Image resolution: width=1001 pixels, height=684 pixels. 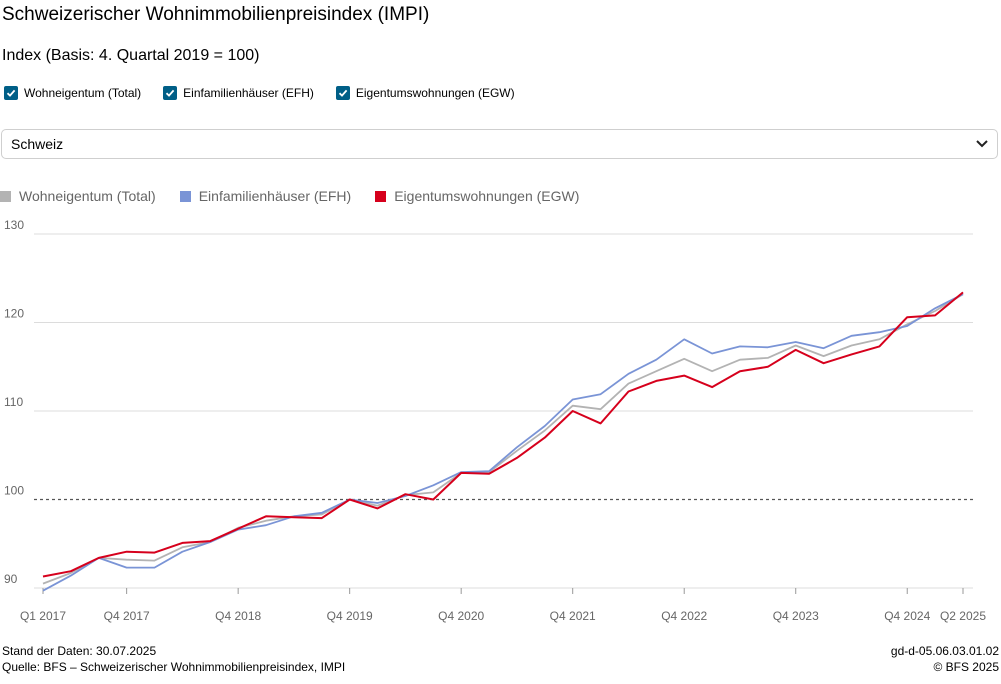 What do you see at coordinates (275, 196) in the screenshot?
I see `legend-label: Einfamilienhäuser (EFH)` at bounding box center [275, 196].